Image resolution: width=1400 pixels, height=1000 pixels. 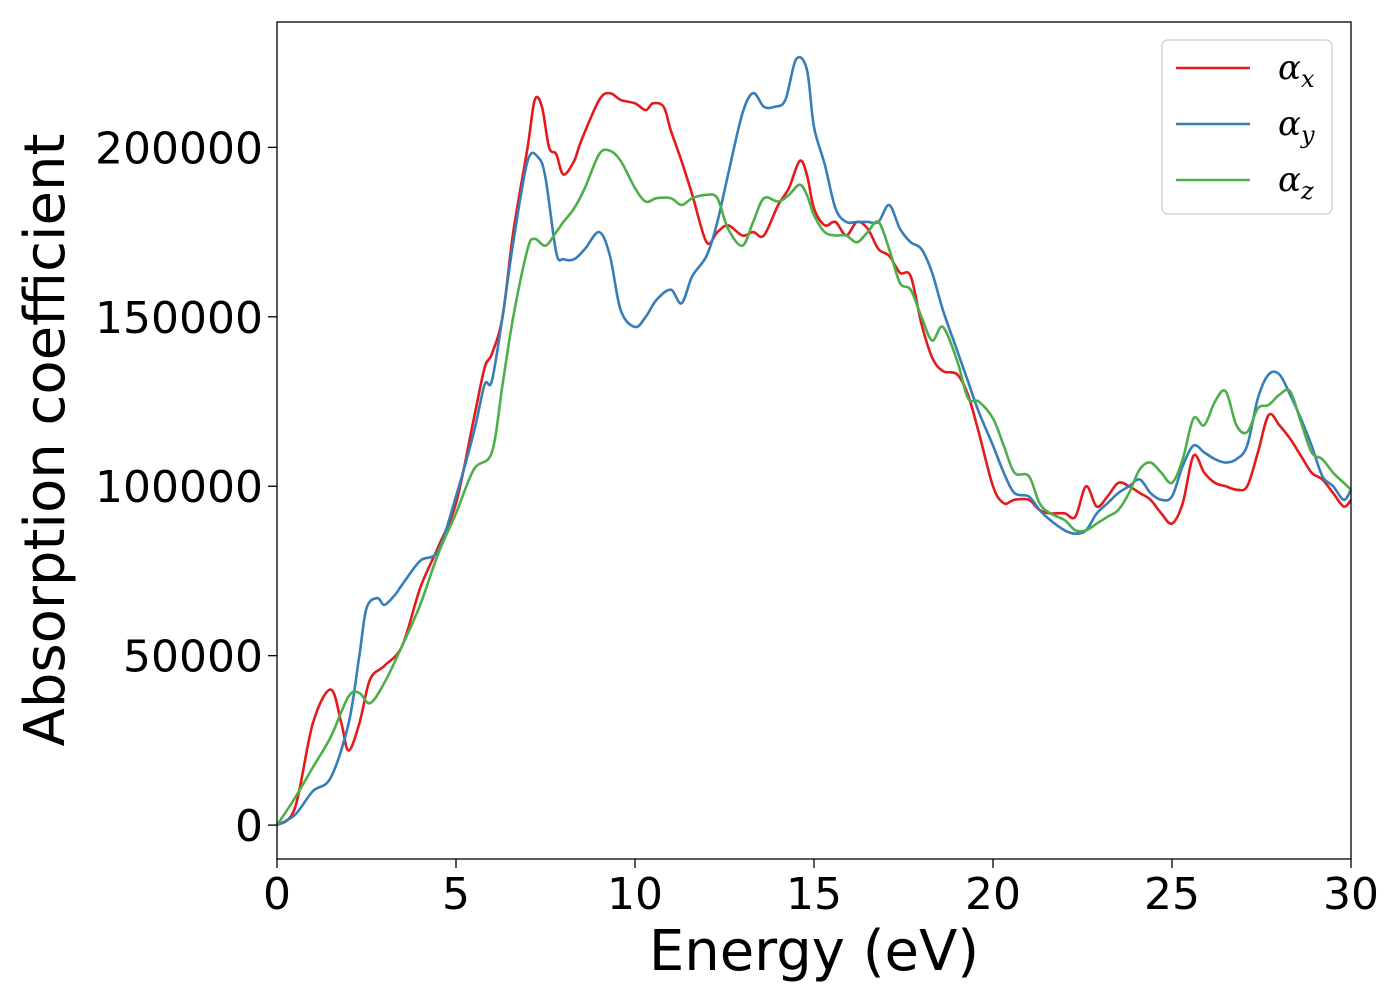 What do you see at coordinates (193, 657) in the screenshot?
I see `y-tick-label: 50000` at bounding box center [193, 657].